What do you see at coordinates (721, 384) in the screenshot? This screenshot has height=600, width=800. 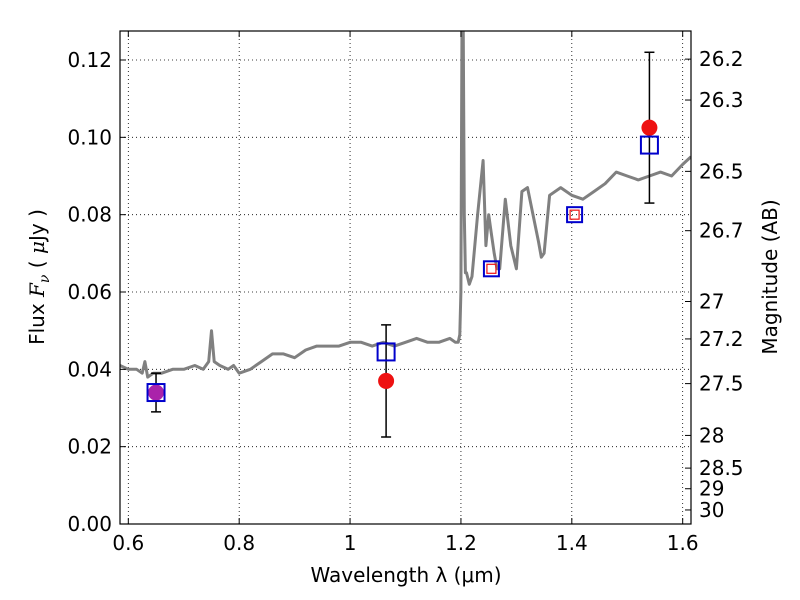 I see `y2-tick-label: 27.5` at bounding box center [721, 384].